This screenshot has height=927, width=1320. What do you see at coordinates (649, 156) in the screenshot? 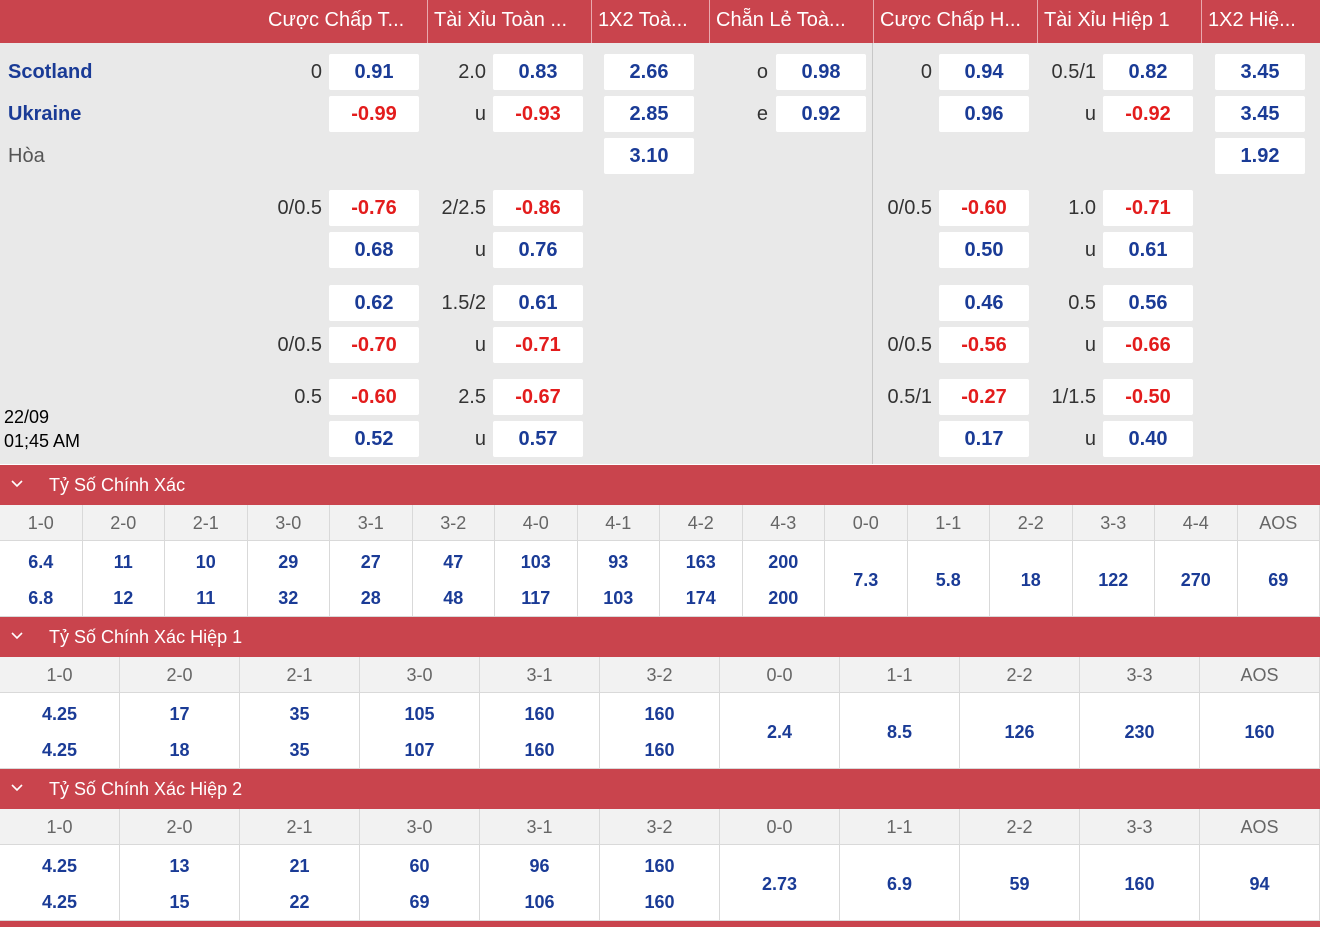
I see `odds-cell: 3.10` at bounding box center [649, 156].